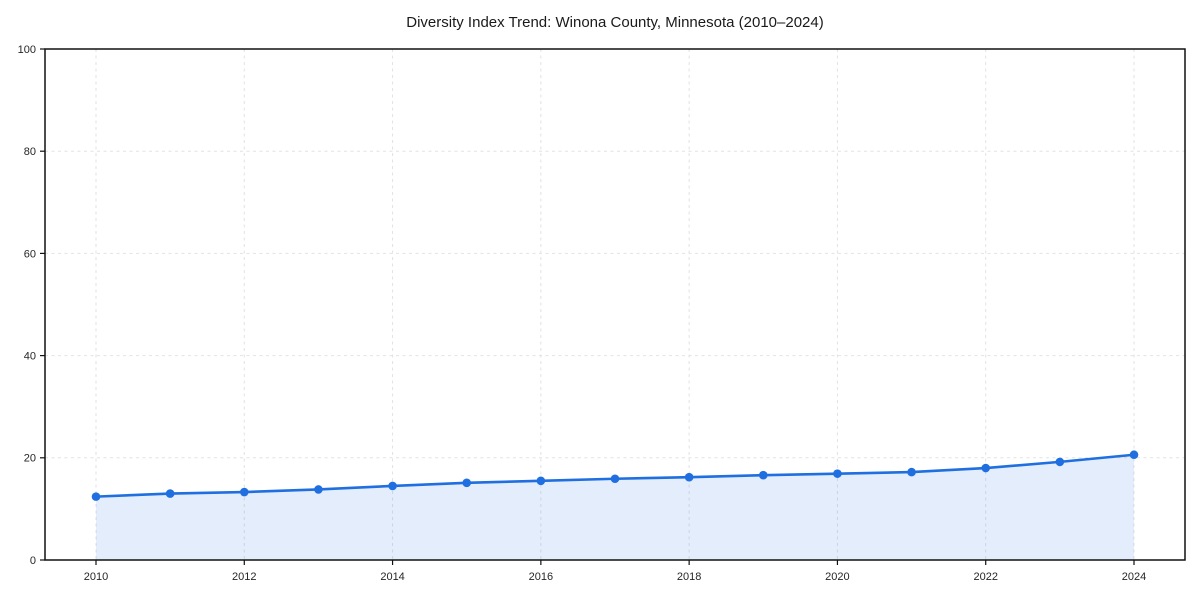 The image size is (1200, 600). I want to click on y-tick-label: 0, so click(33, 561).